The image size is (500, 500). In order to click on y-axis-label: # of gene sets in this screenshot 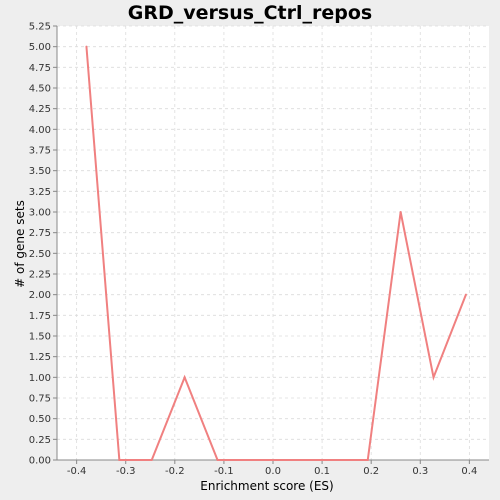, I will do `click(20, 244)`.